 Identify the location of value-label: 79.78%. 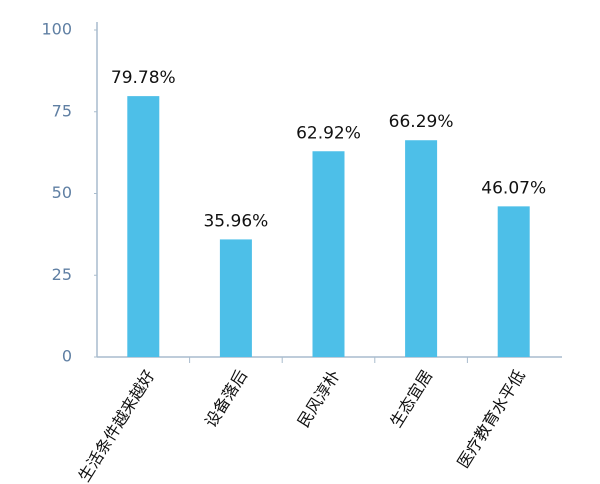
(143, 78).